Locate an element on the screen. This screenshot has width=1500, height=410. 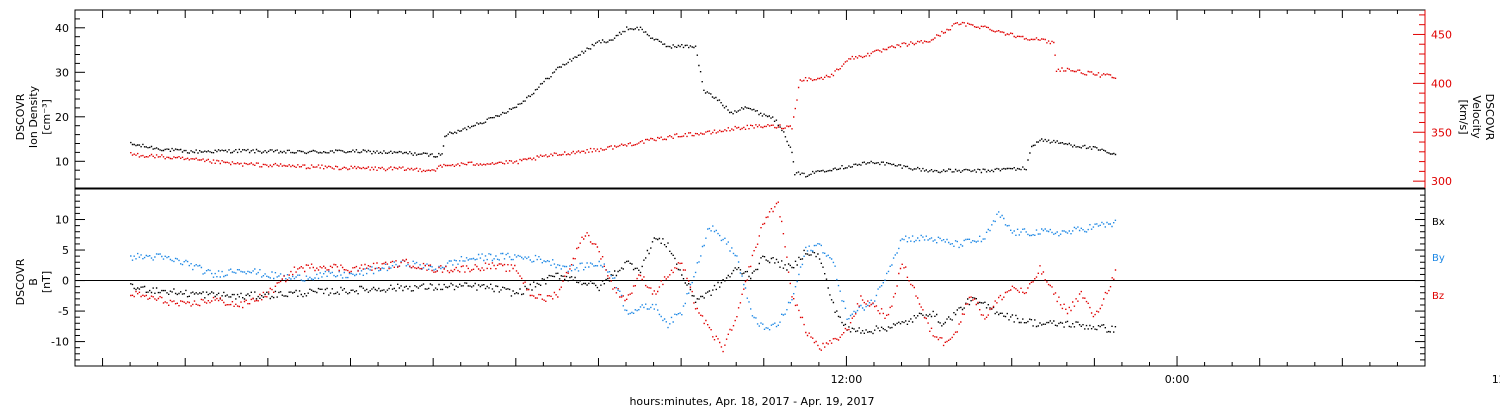
bottom-y-tick-label-3: -5 is located at coordinates (63, 311).